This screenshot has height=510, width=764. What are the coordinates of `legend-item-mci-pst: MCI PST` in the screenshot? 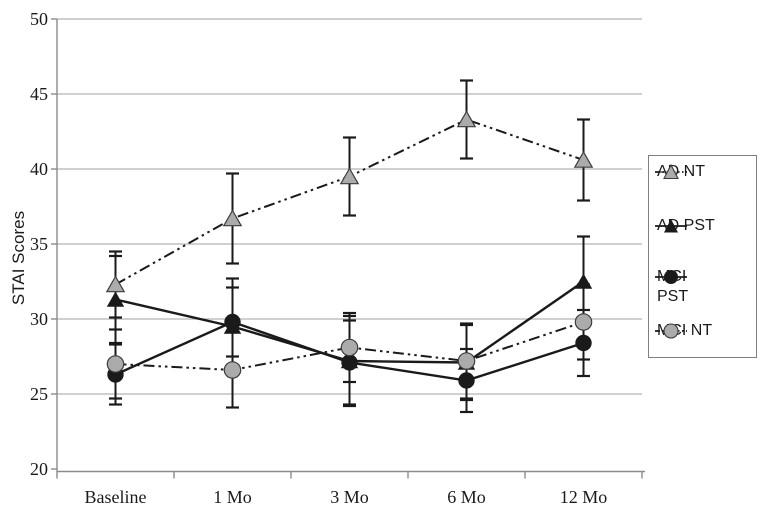 It's located at (671, 287).